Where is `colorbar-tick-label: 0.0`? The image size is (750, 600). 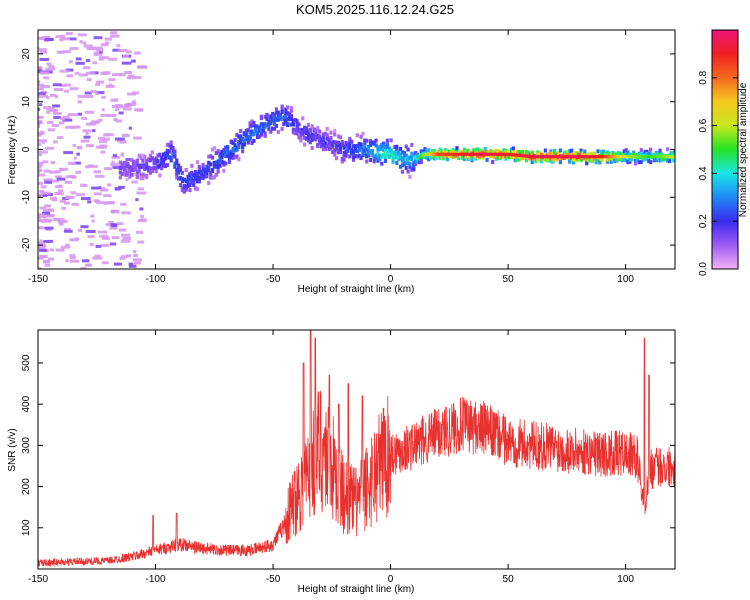 colorbar-tick-label: 0.0 is located at coordinates (703, 269).